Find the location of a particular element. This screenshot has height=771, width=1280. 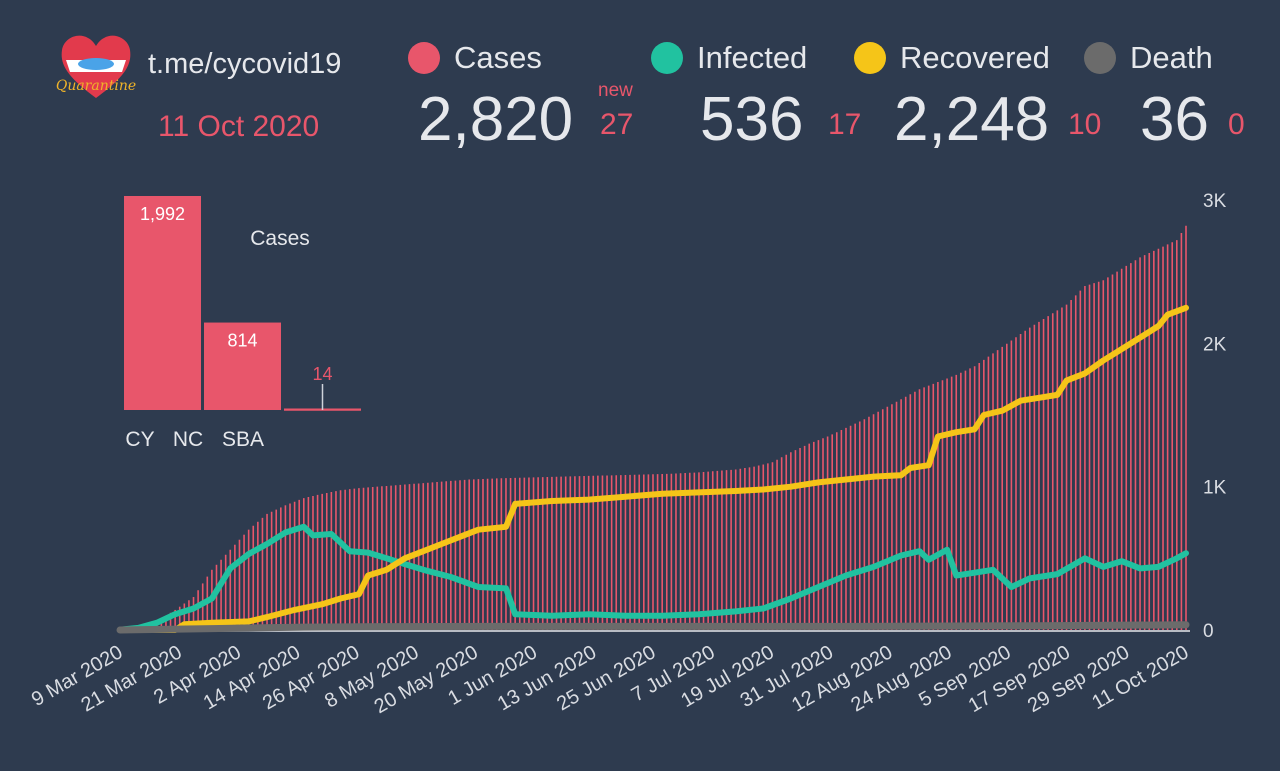

cases-total: 2,820 is located at coordinates (496, 119).